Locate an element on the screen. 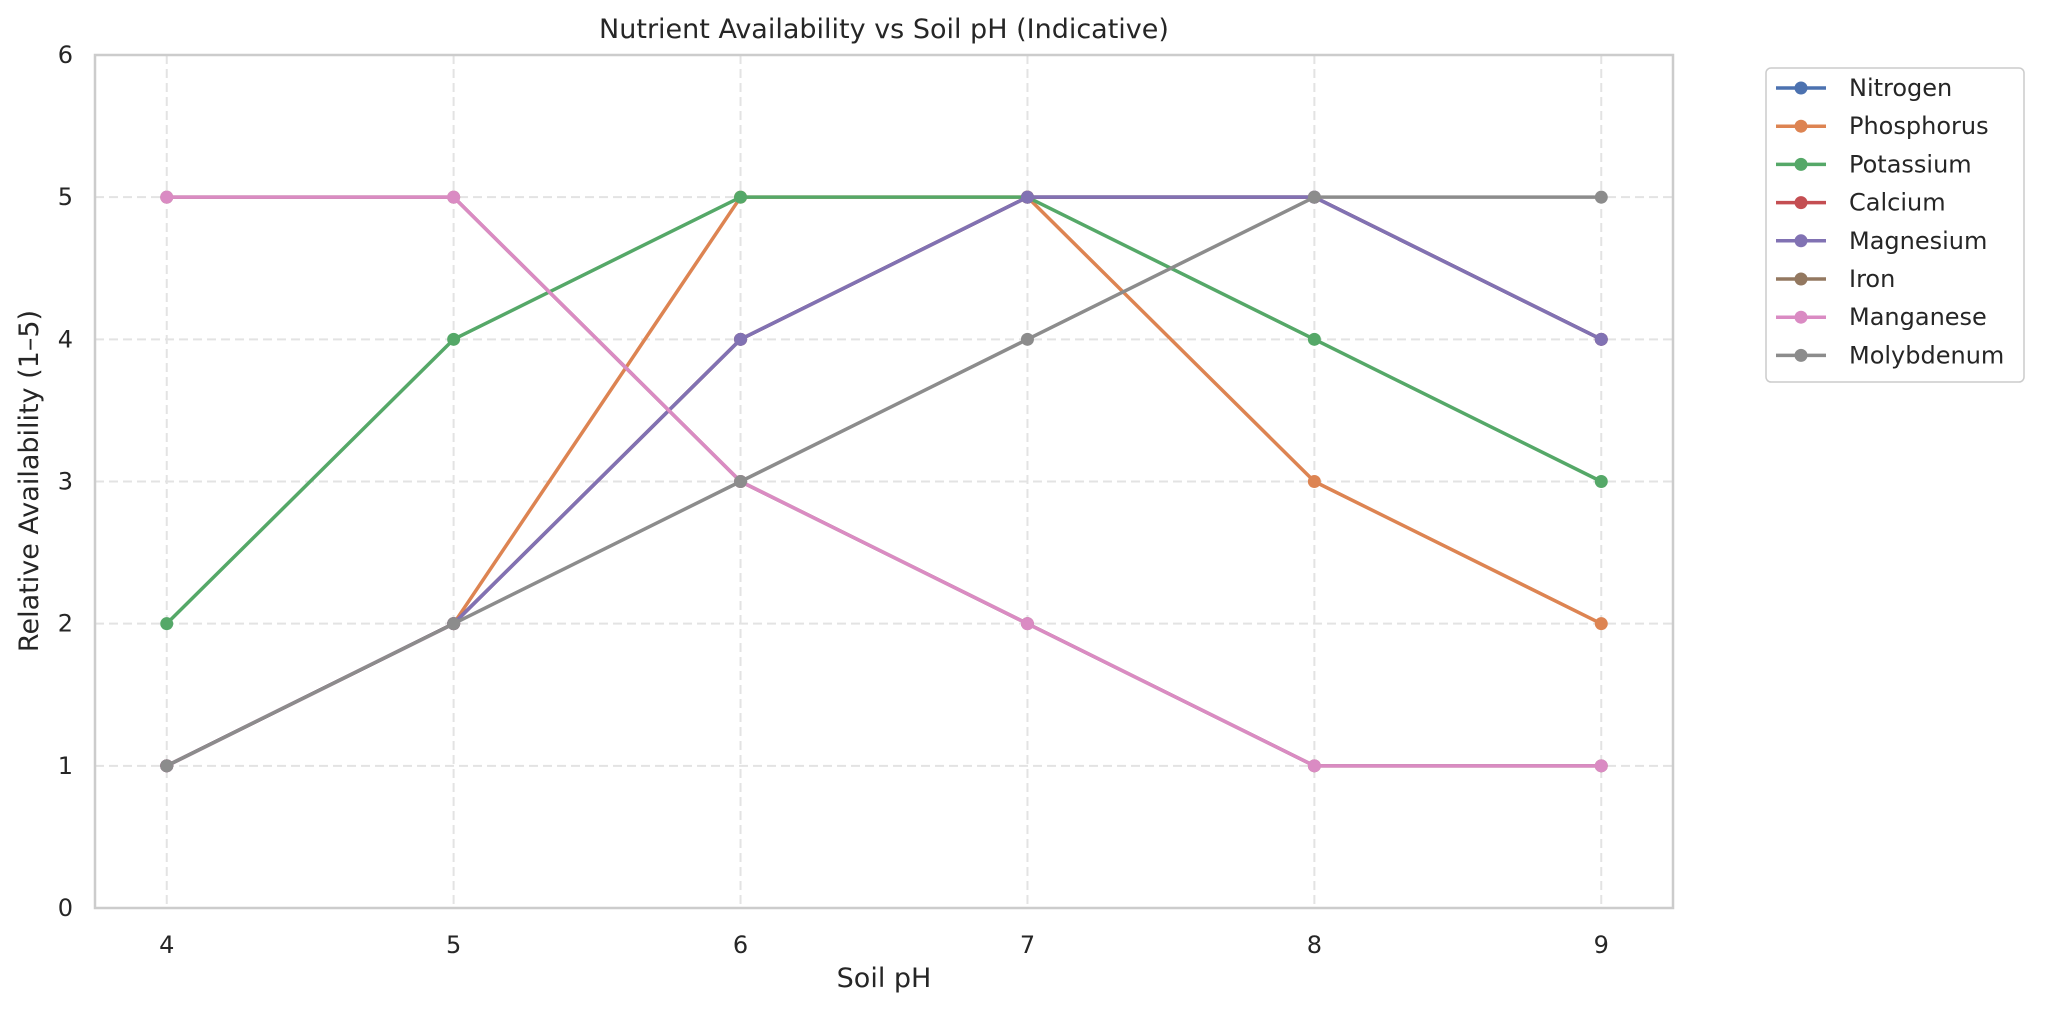  legend-label-iron: Iron is located at coordinates (1872, 279).